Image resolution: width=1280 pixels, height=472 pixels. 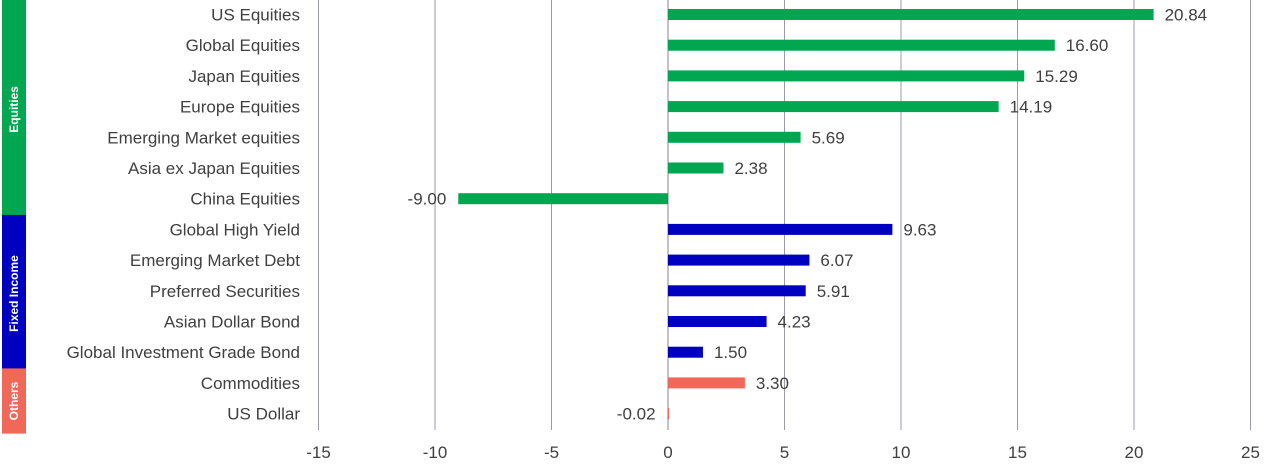 What do you see at coordinates (203, 137) in the screenshot?
I see `category-label: Emerging Market equities` at bounding box center [203, 137].